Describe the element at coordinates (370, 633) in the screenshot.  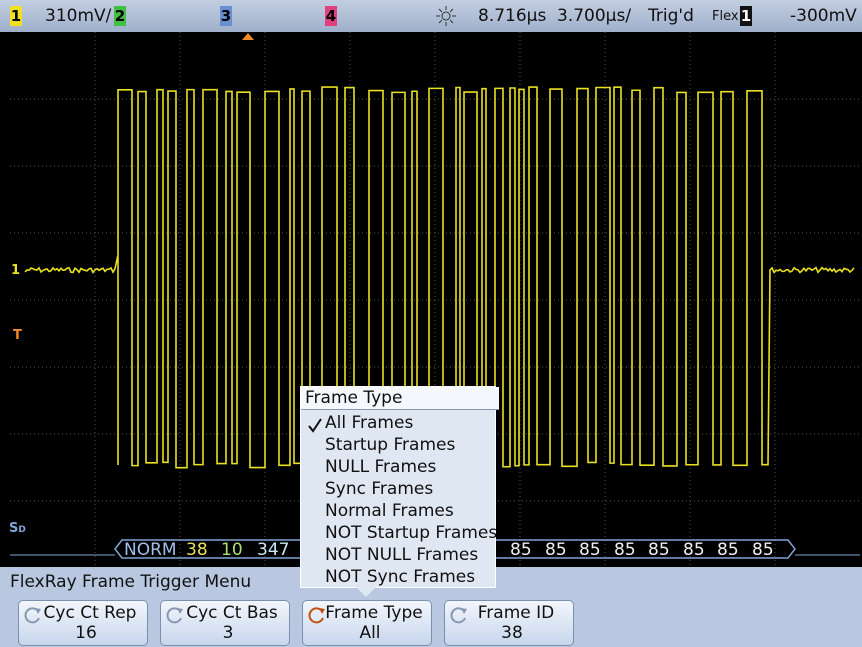
I see `softkey-value: All` at that location.